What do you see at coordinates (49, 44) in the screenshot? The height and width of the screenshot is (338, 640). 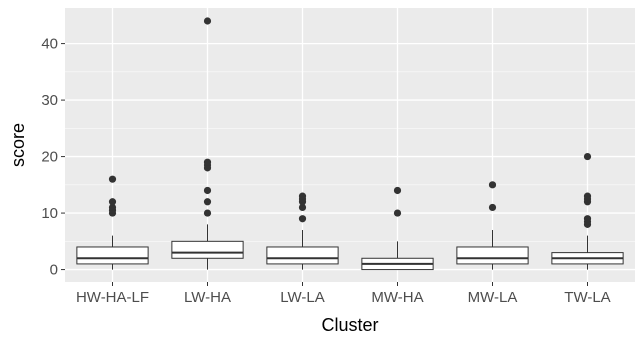 I see `y-tick-label: 40` at bounding box center [49, 44].